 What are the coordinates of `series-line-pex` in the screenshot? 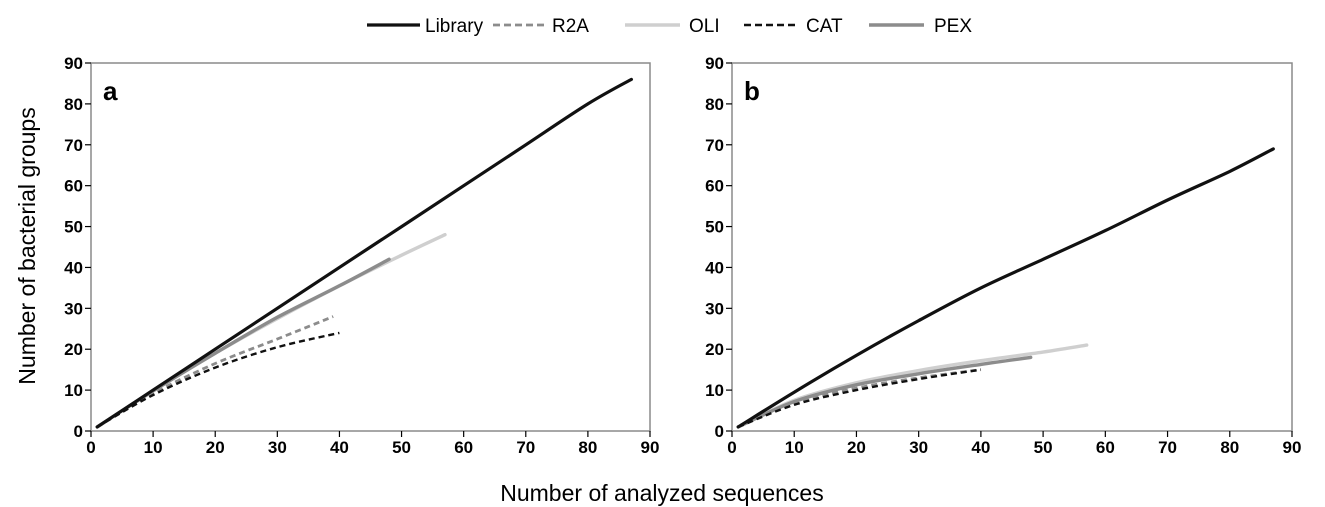 It's located at (884, 392).